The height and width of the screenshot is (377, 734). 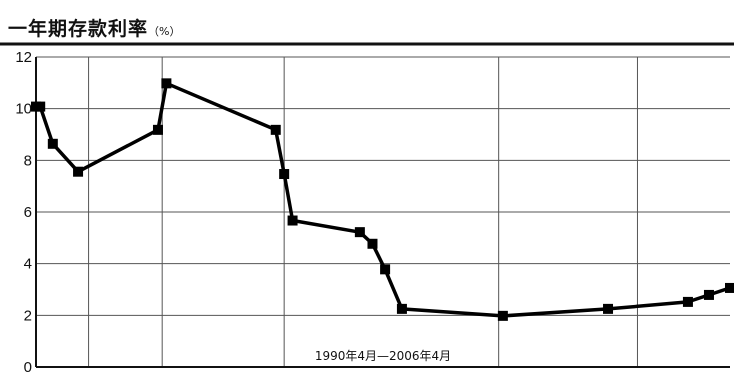 What do you see at coordinates (164, 31) in the screenshot?
I see `unit-label: （%）` at bounding box center [164, 31].